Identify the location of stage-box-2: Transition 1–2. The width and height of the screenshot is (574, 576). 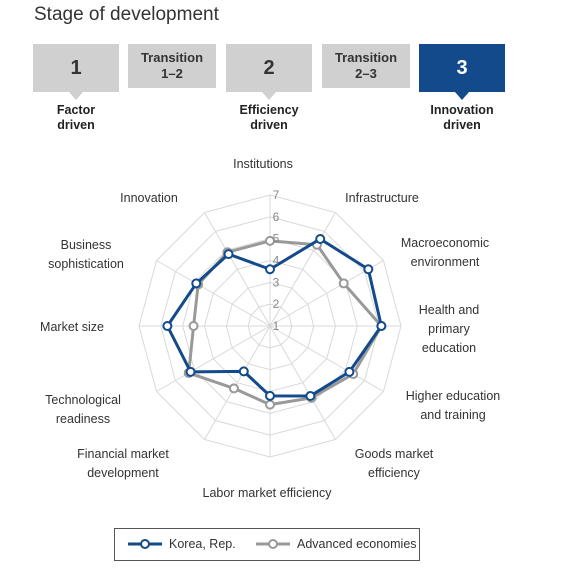
(172, 66).